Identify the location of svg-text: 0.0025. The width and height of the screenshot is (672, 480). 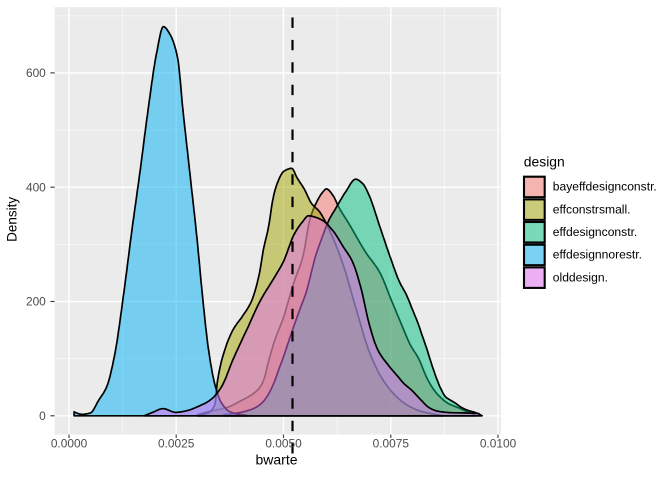
(176, 444).